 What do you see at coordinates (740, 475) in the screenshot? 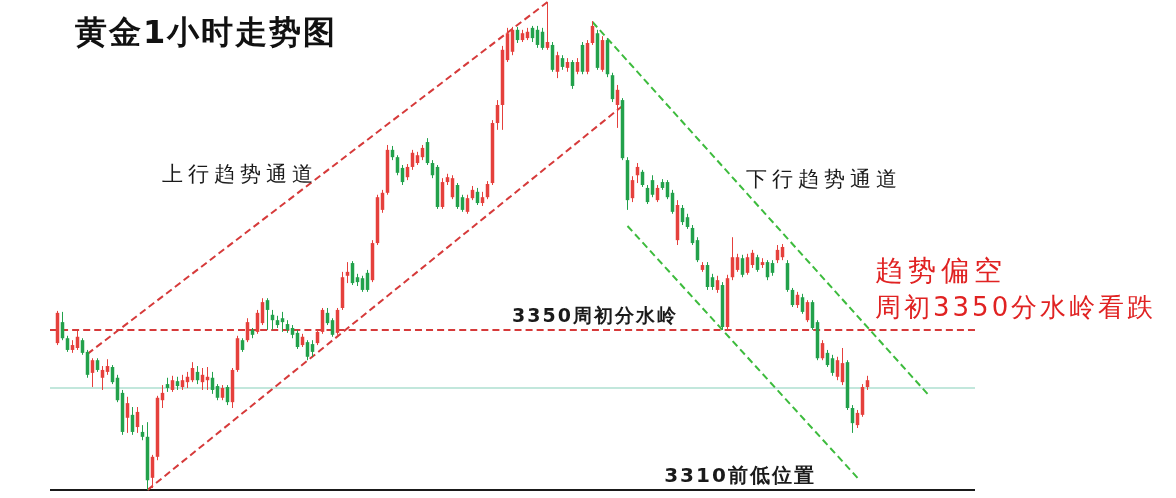
I see `ref-line-label: 3310前低位置` at bounding box center [740, 475].